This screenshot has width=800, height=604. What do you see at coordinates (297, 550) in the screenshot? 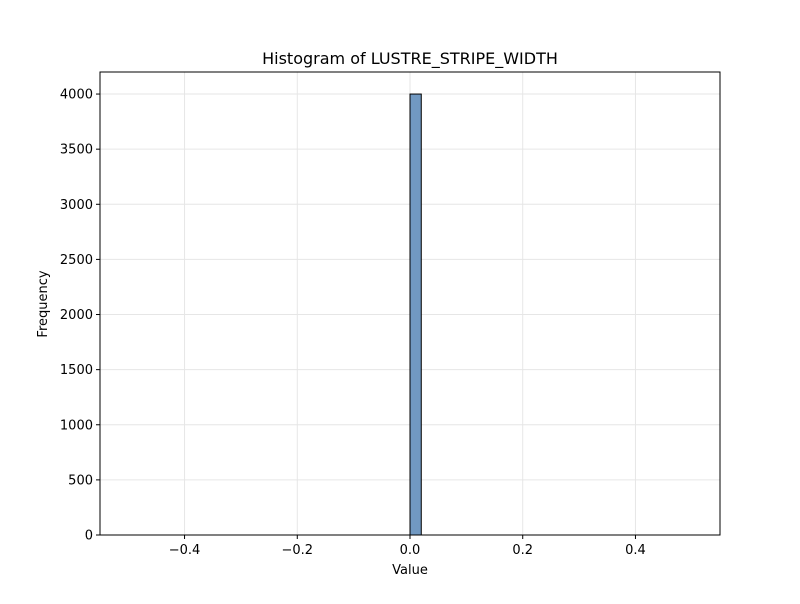
I see `x-tick-label: −0.2` at bounding box center [297, 550].